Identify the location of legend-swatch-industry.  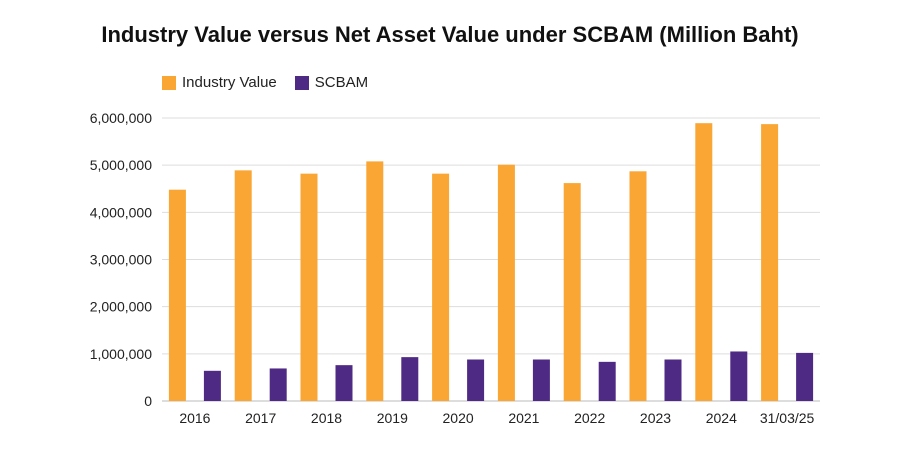
(169, 82).